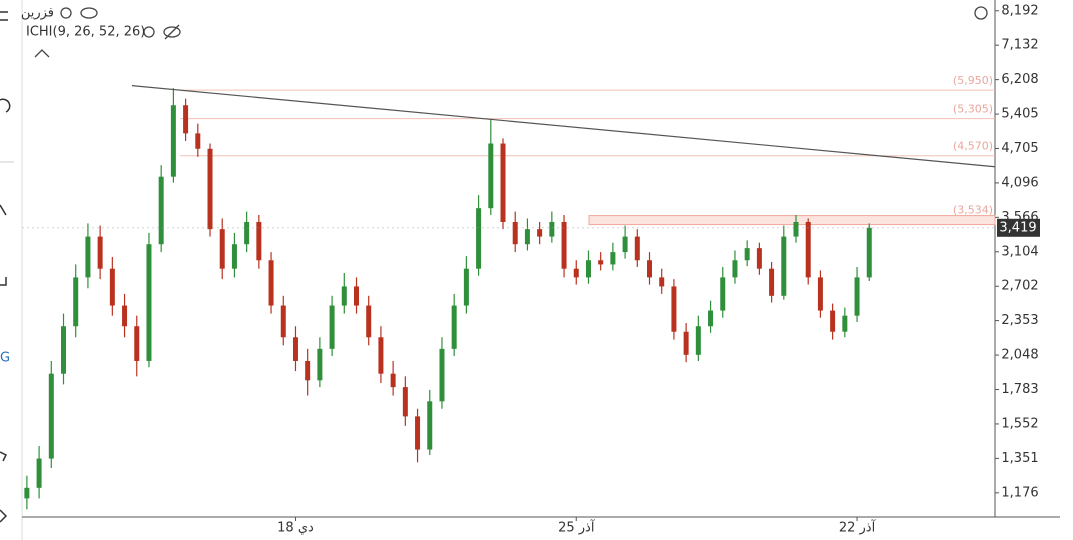 This screenshot has width=1073, height=540. I want to click on hidden-icon, so click(172, 32).